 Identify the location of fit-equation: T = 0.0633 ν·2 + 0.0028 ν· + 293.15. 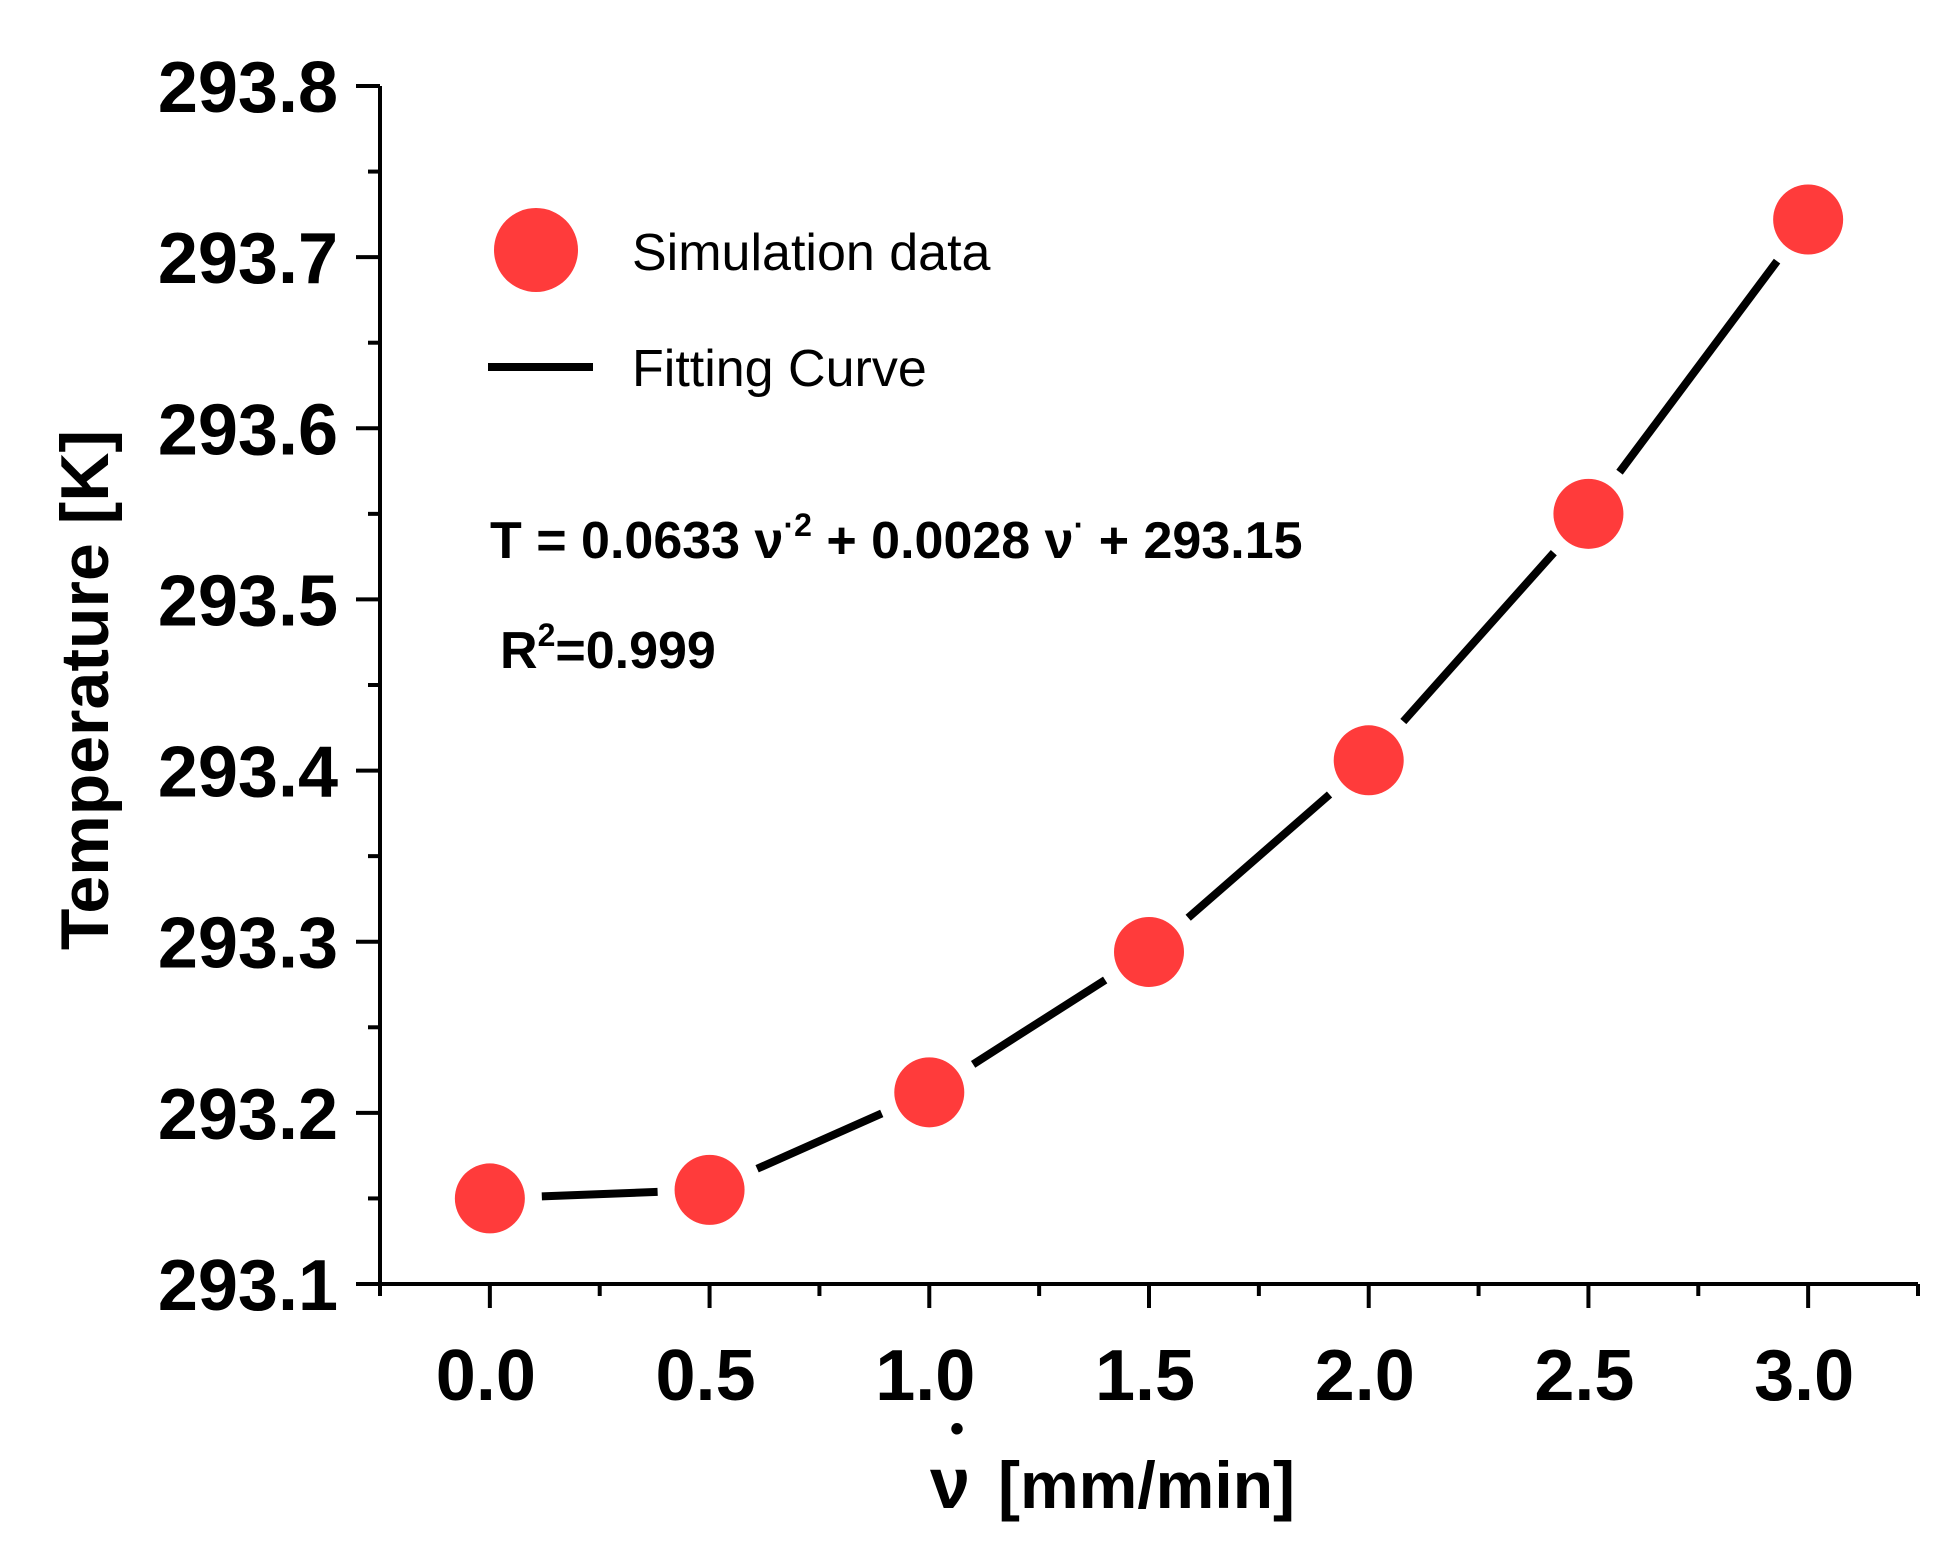
(896, 538).